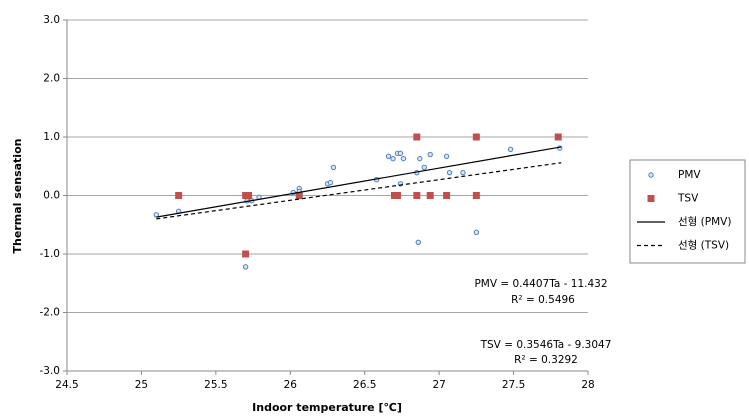 Image resolution: width=749 pixels, height=417 pixels. Describe the element at coordinates (291, 385) in the screenshot. I see `x-tick-label: 26` at that location.